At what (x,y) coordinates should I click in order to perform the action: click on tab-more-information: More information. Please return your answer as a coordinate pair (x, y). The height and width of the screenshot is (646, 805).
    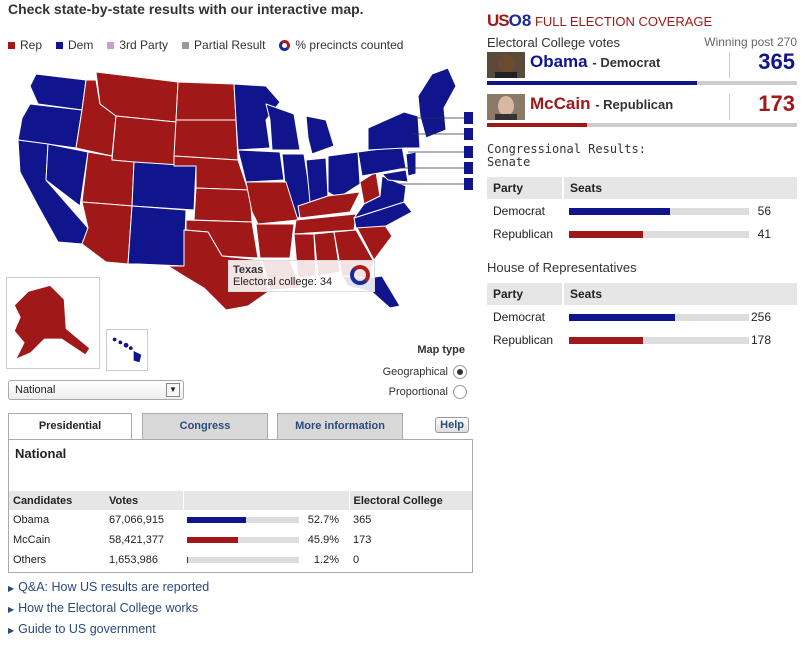
    Looking at the image, I should click on (340, 426).